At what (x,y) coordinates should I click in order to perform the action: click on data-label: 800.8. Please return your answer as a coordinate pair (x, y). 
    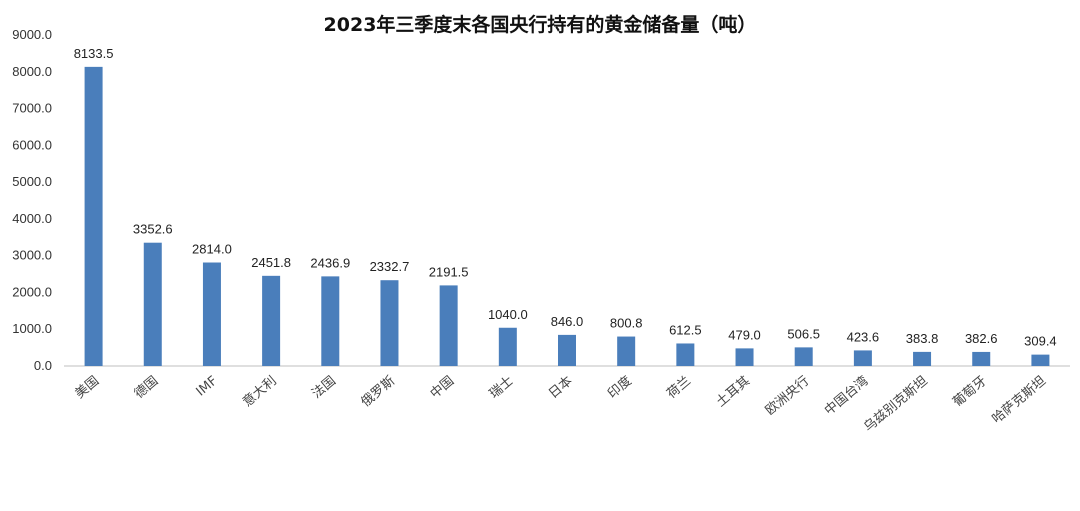
    Looking at the image, I should click on (626, 323).